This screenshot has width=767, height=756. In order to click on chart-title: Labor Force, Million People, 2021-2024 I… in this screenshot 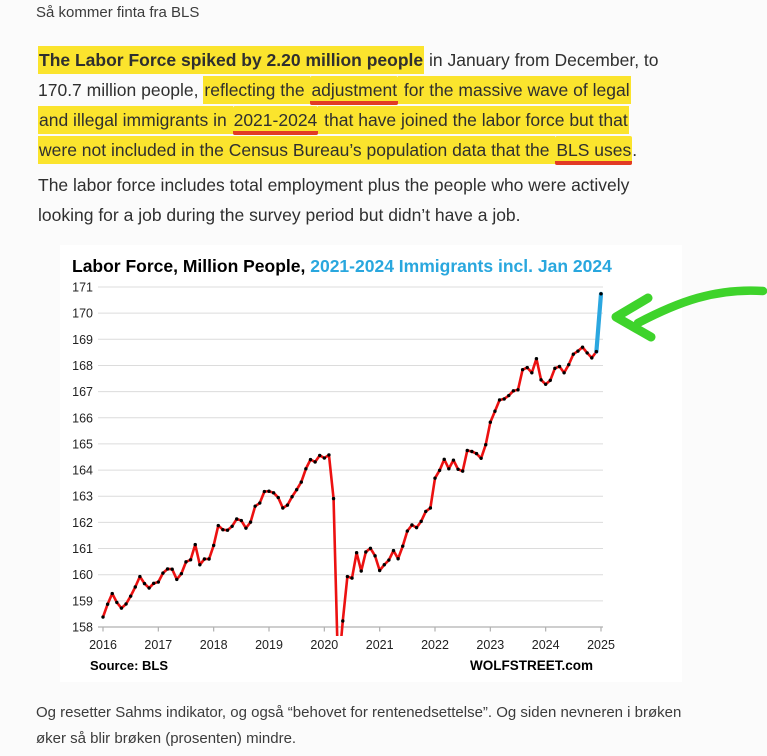, I will do `click(342, 266)`.